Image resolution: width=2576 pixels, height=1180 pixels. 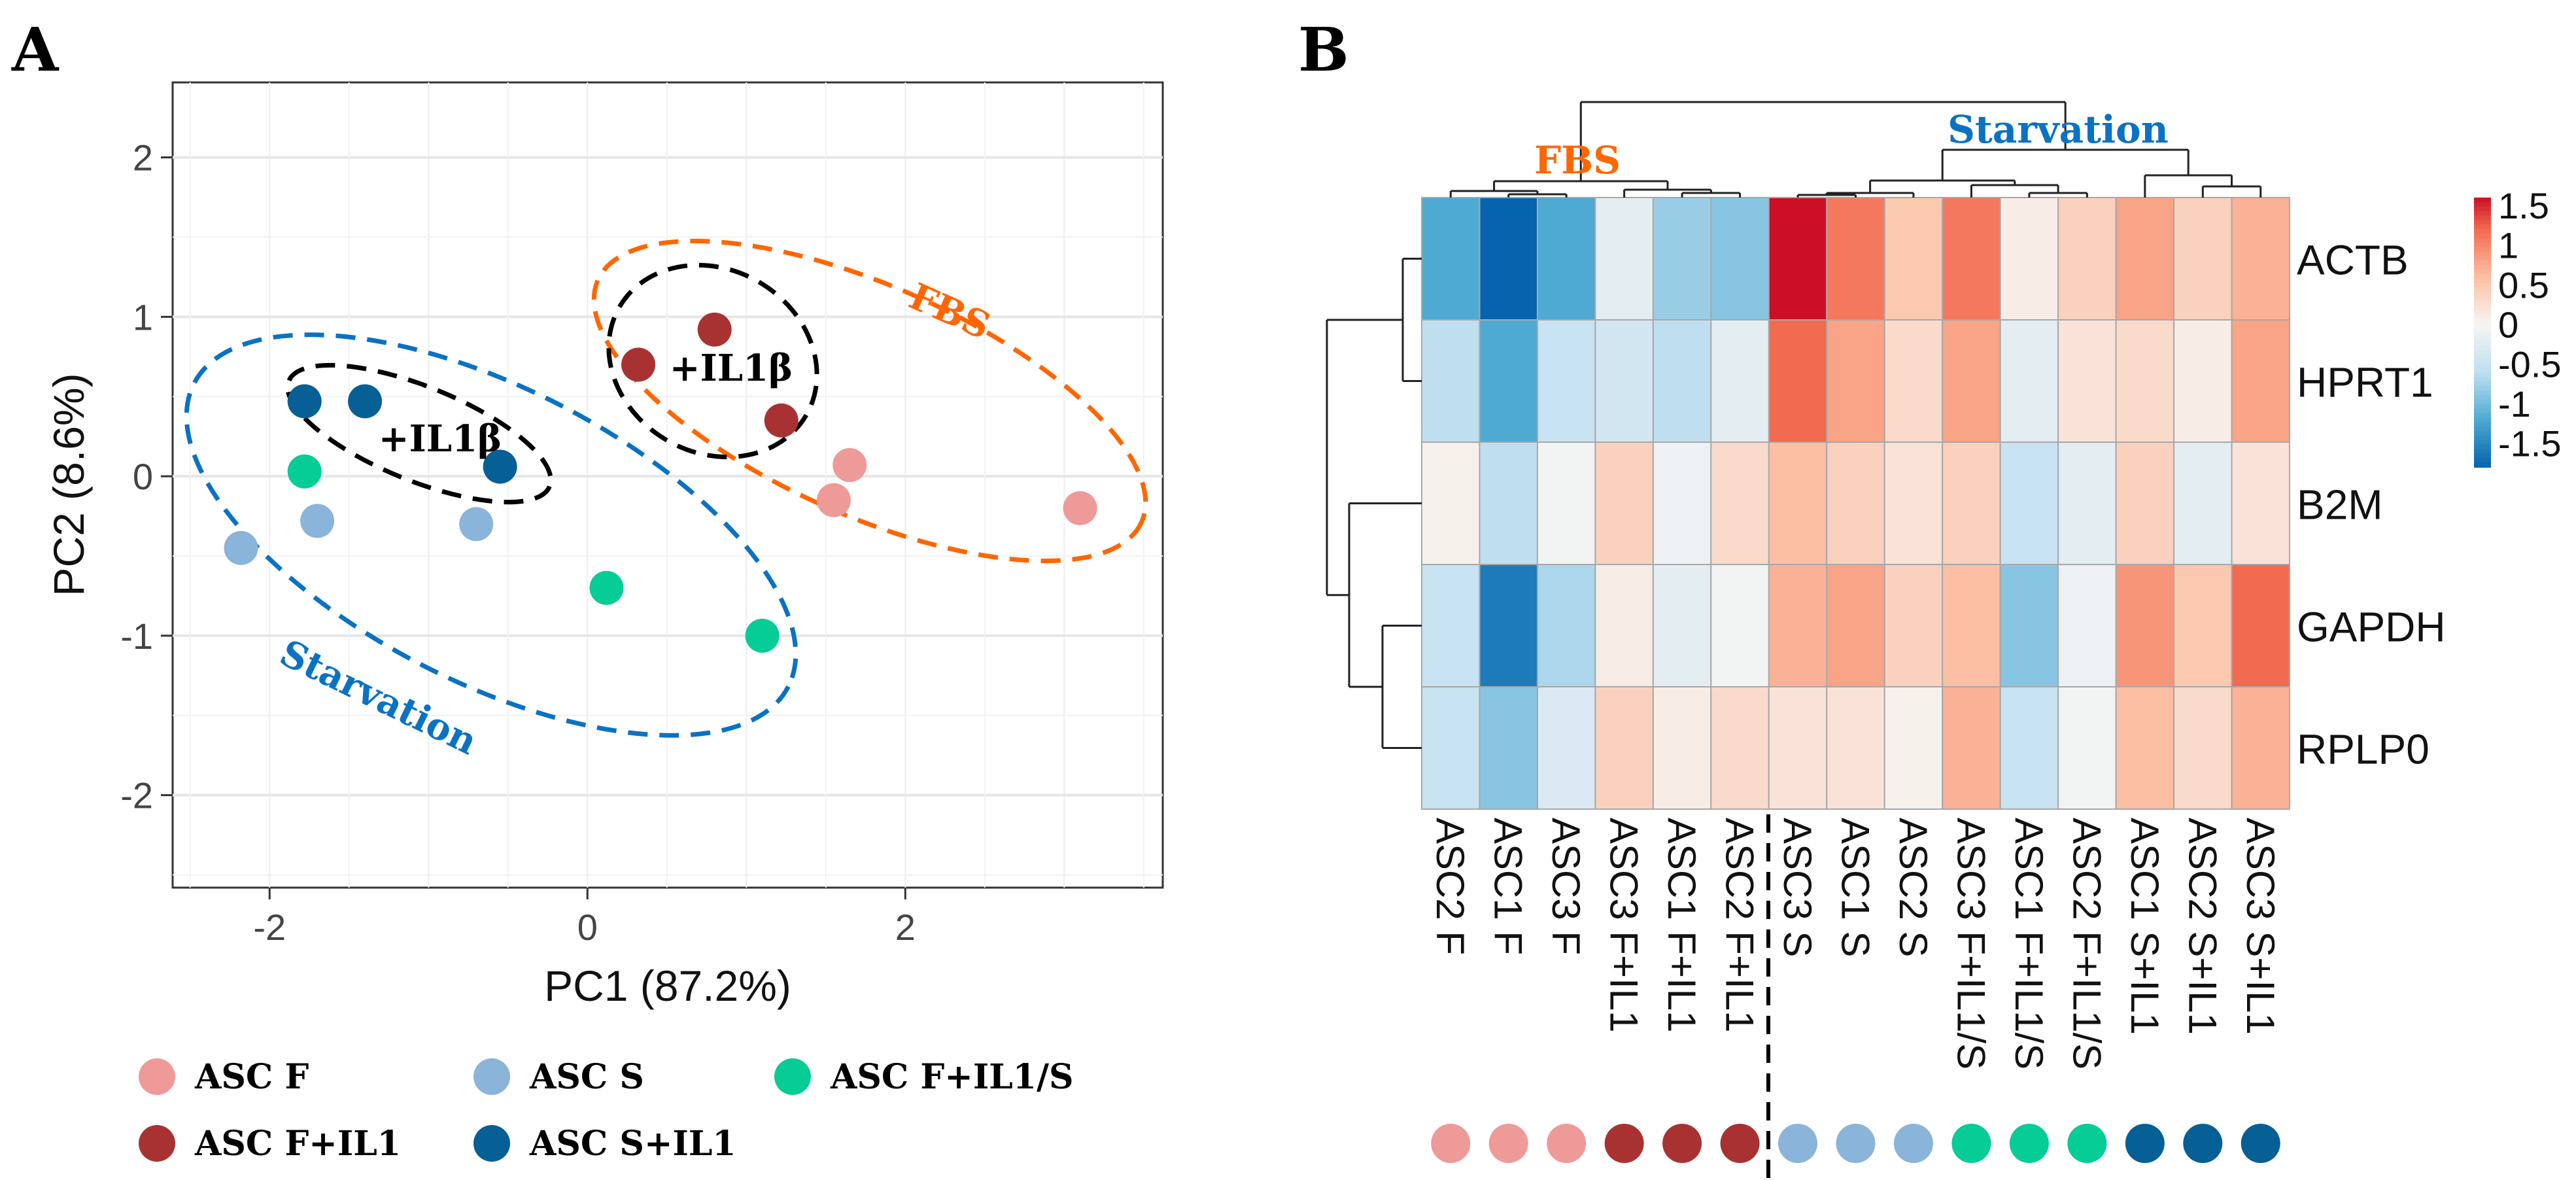 I want to click on column-dendrogram, so click(x=1856, y=149).